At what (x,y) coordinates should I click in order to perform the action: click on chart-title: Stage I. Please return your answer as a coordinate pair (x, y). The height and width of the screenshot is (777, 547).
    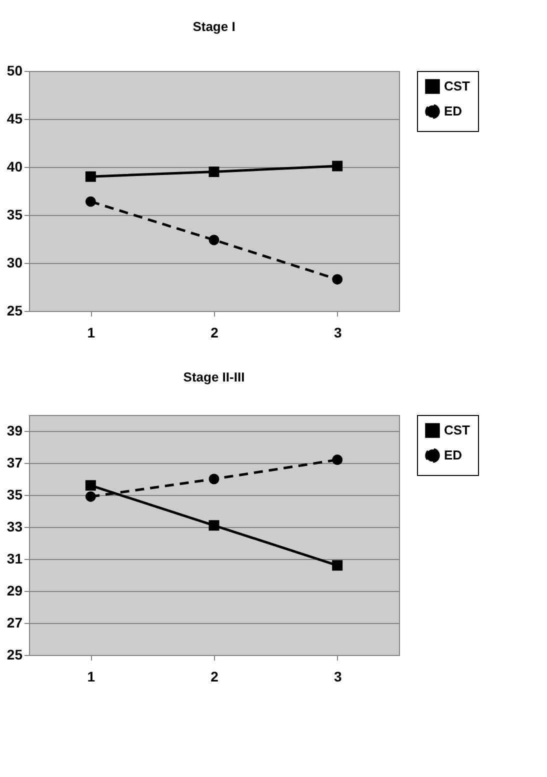
    Looking at the image, I should click on (214, 26).